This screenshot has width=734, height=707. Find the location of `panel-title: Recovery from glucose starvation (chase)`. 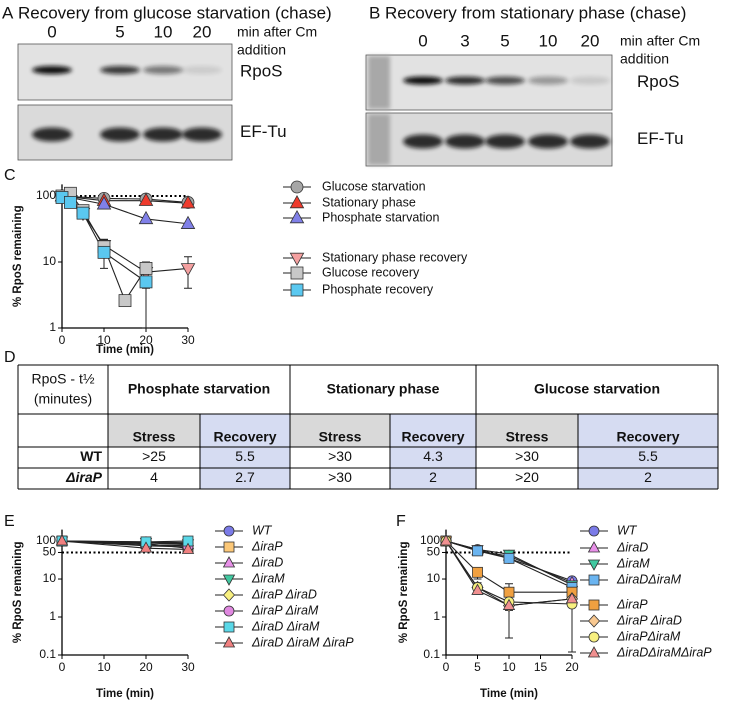

panel-title: Recovery from glucose starvation (chase) is located at coordinates (175, 12).